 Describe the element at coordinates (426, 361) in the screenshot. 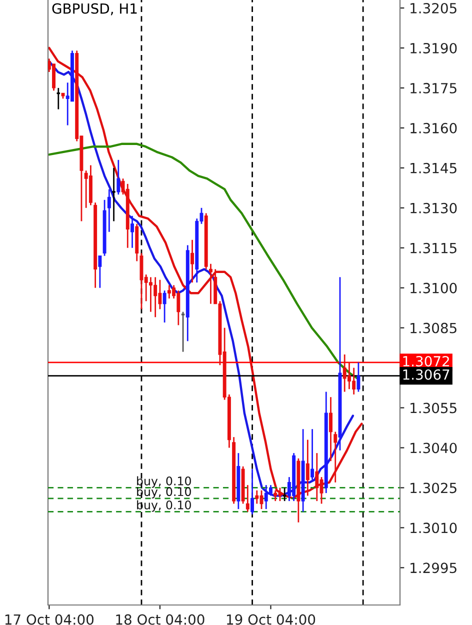

I see `ref-line-label: 1.3072` at that location.